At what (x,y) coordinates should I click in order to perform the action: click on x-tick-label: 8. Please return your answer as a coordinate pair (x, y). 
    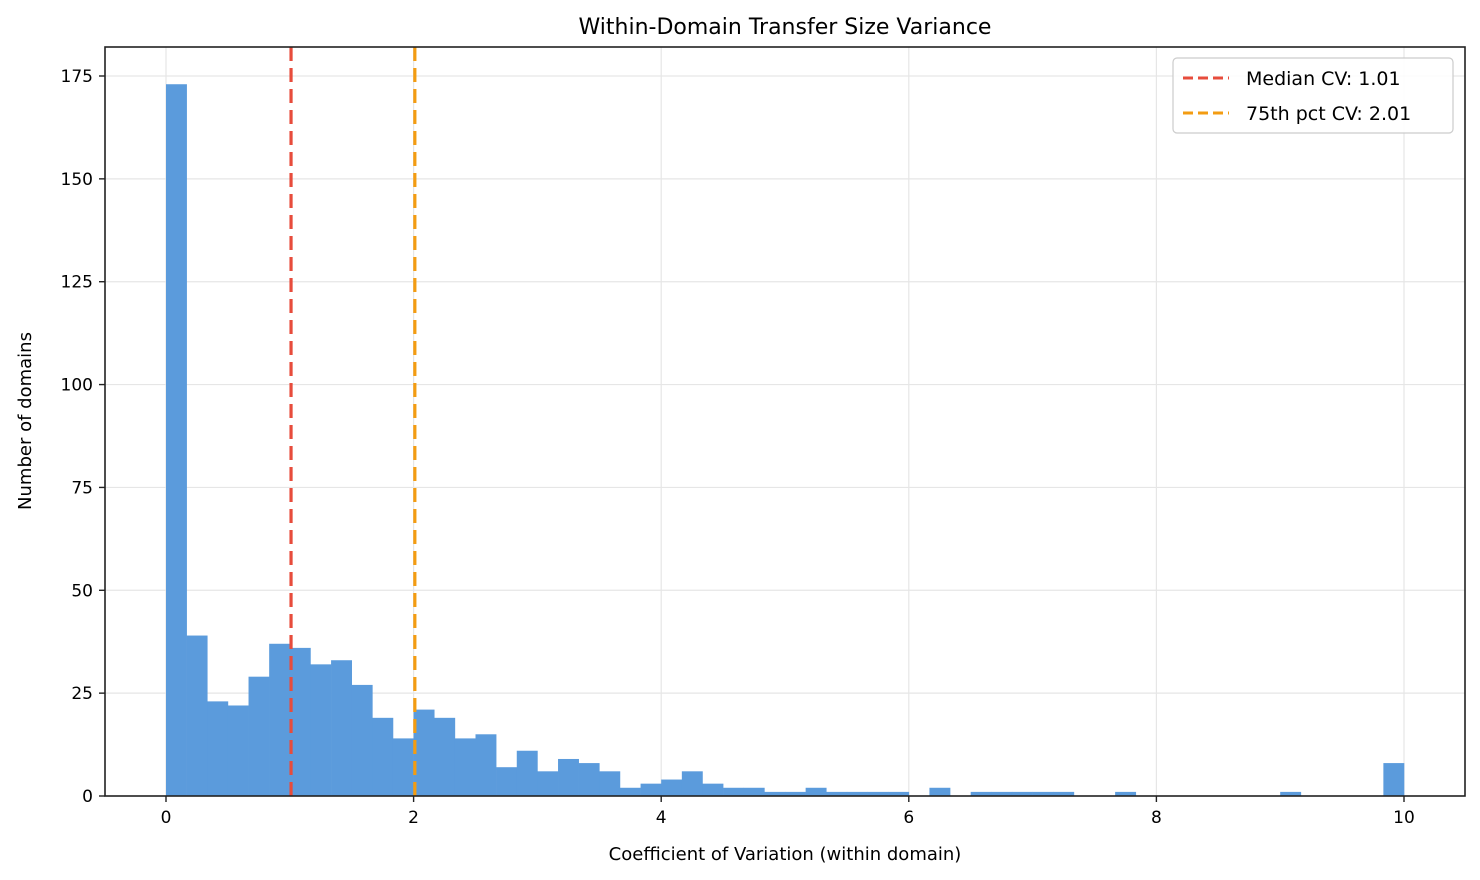
    Looking at the image, I should click on (1156, 818).